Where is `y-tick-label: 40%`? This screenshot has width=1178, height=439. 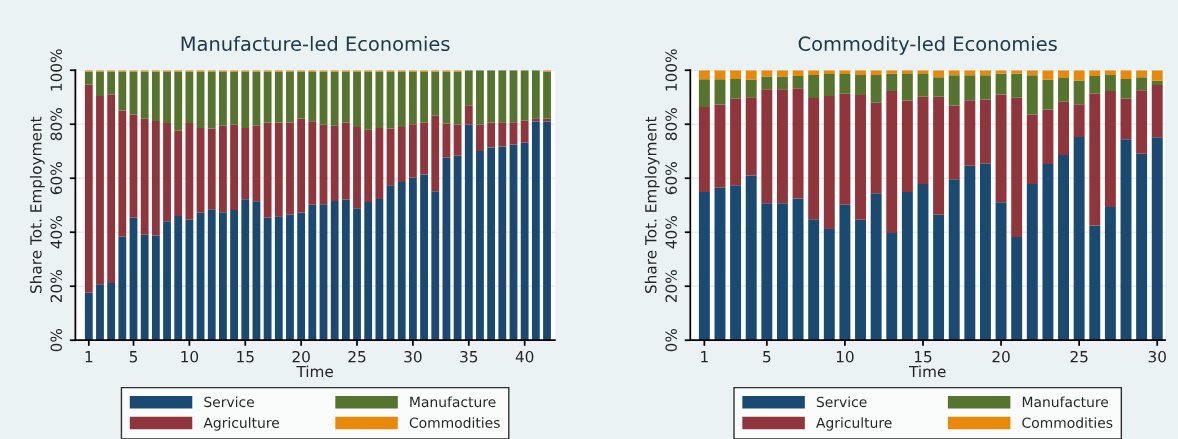
y-tick-label: 40% is located at coordinates (671, 232).